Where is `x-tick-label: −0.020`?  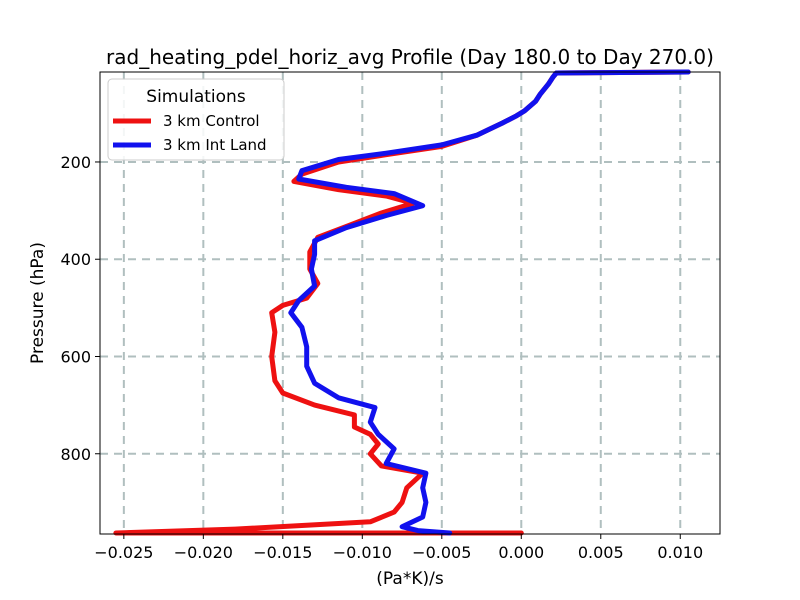 x-tick-label: −0.020 is located at coordinates (203, 552).